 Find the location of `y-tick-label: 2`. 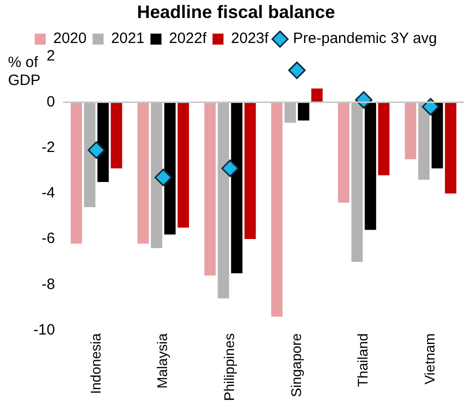

y-tick-label: 2 is located at coordinates (50, 56).